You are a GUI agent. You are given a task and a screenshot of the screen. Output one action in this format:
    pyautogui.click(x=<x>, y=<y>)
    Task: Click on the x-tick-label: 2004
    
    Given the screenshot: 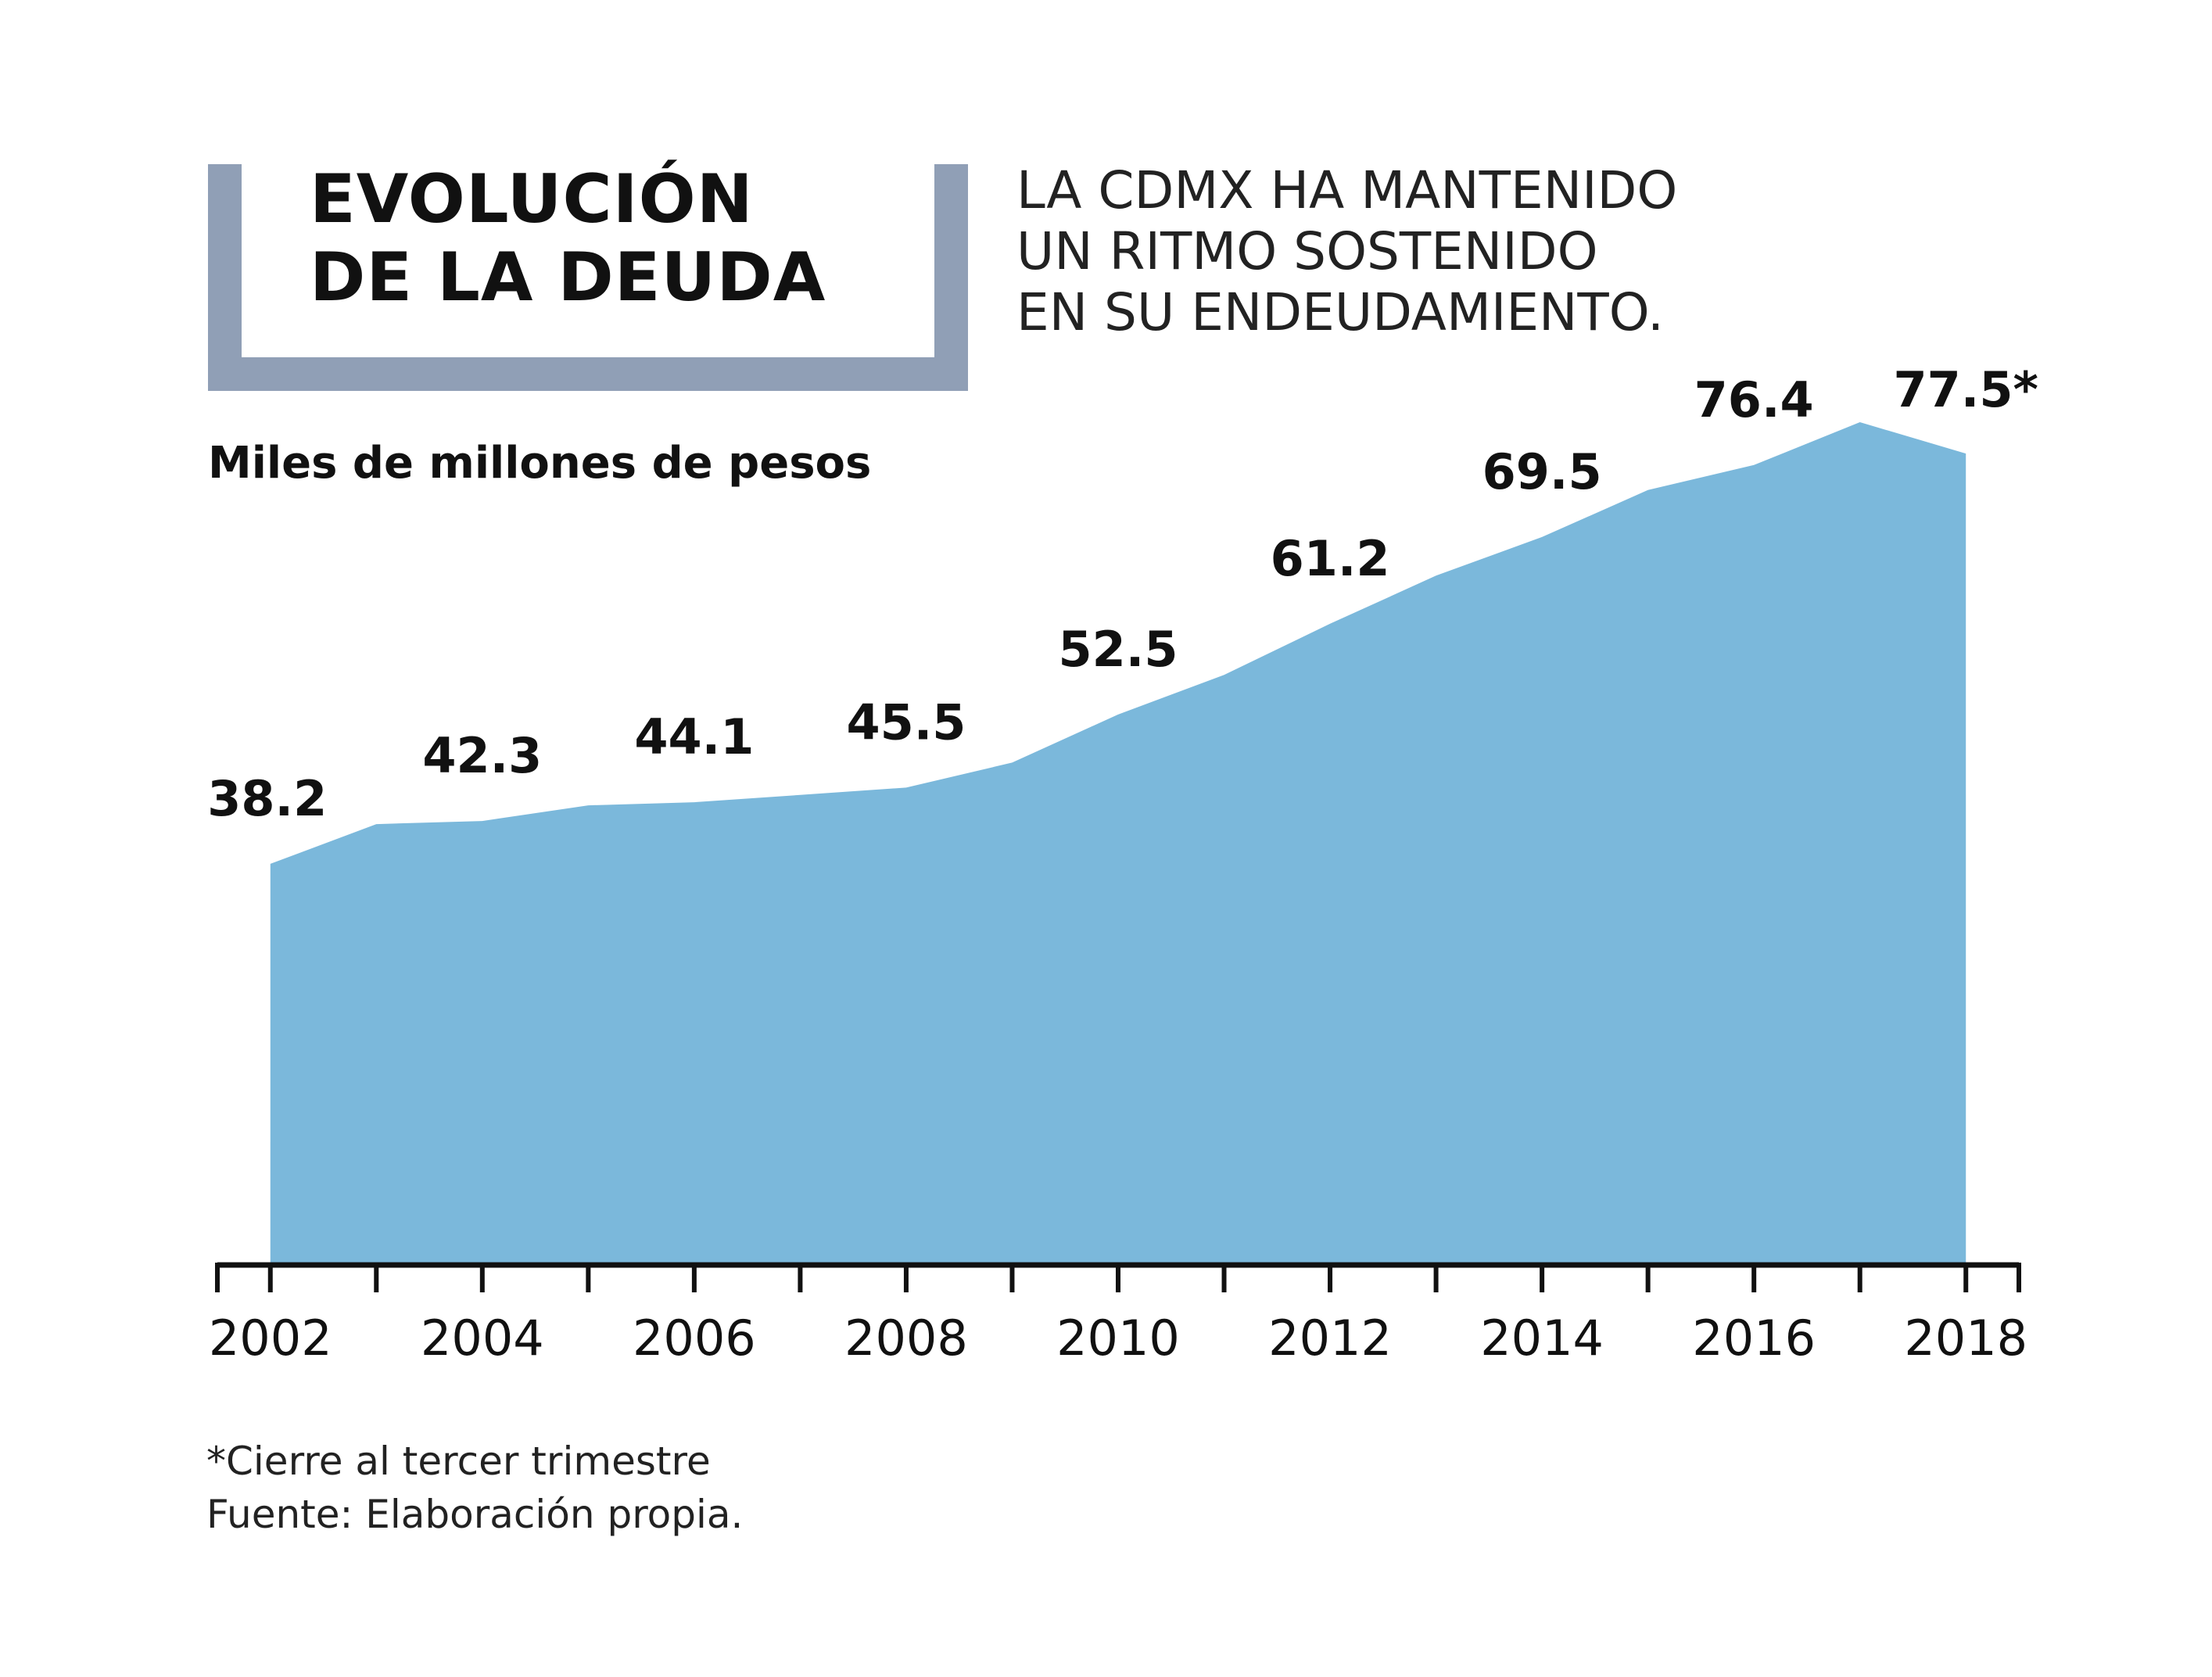 What is the action you would take?
    pyautogui.click(x=482, y=1339)
    